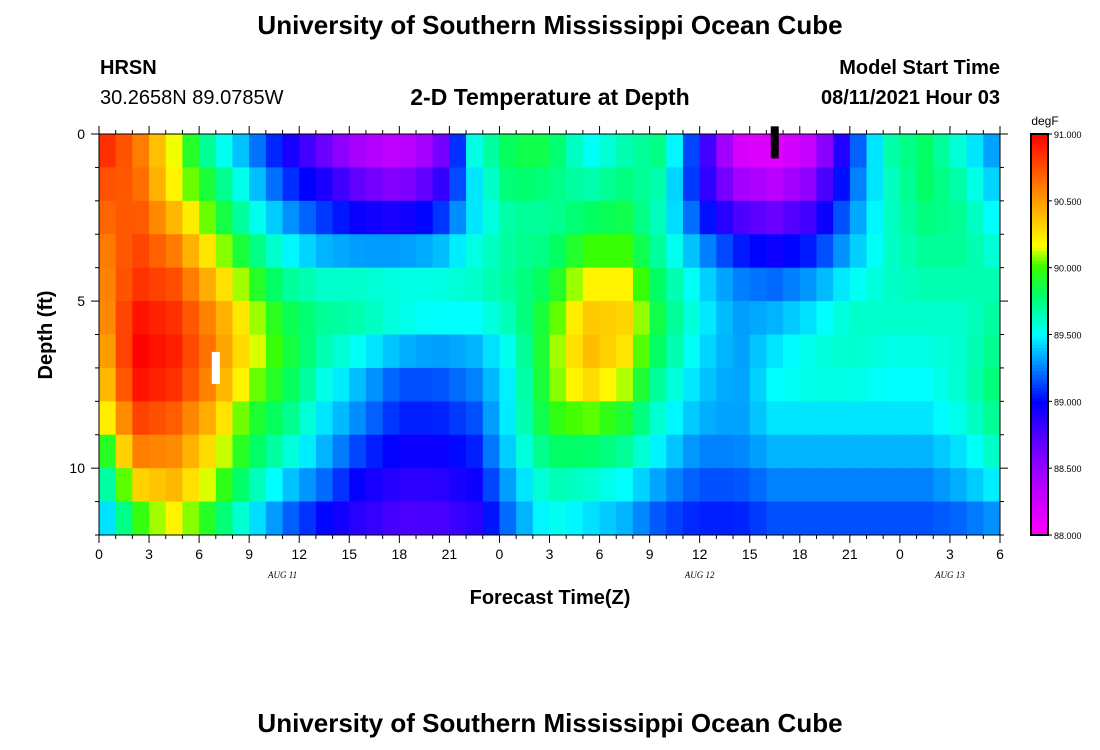 This screenshot has height=750, width=1100. What do you see at coordinates (550, 598) in the screenshot?
I see `x-axis-label: Forecast Time(Z)` at bounding box center [550, 598].